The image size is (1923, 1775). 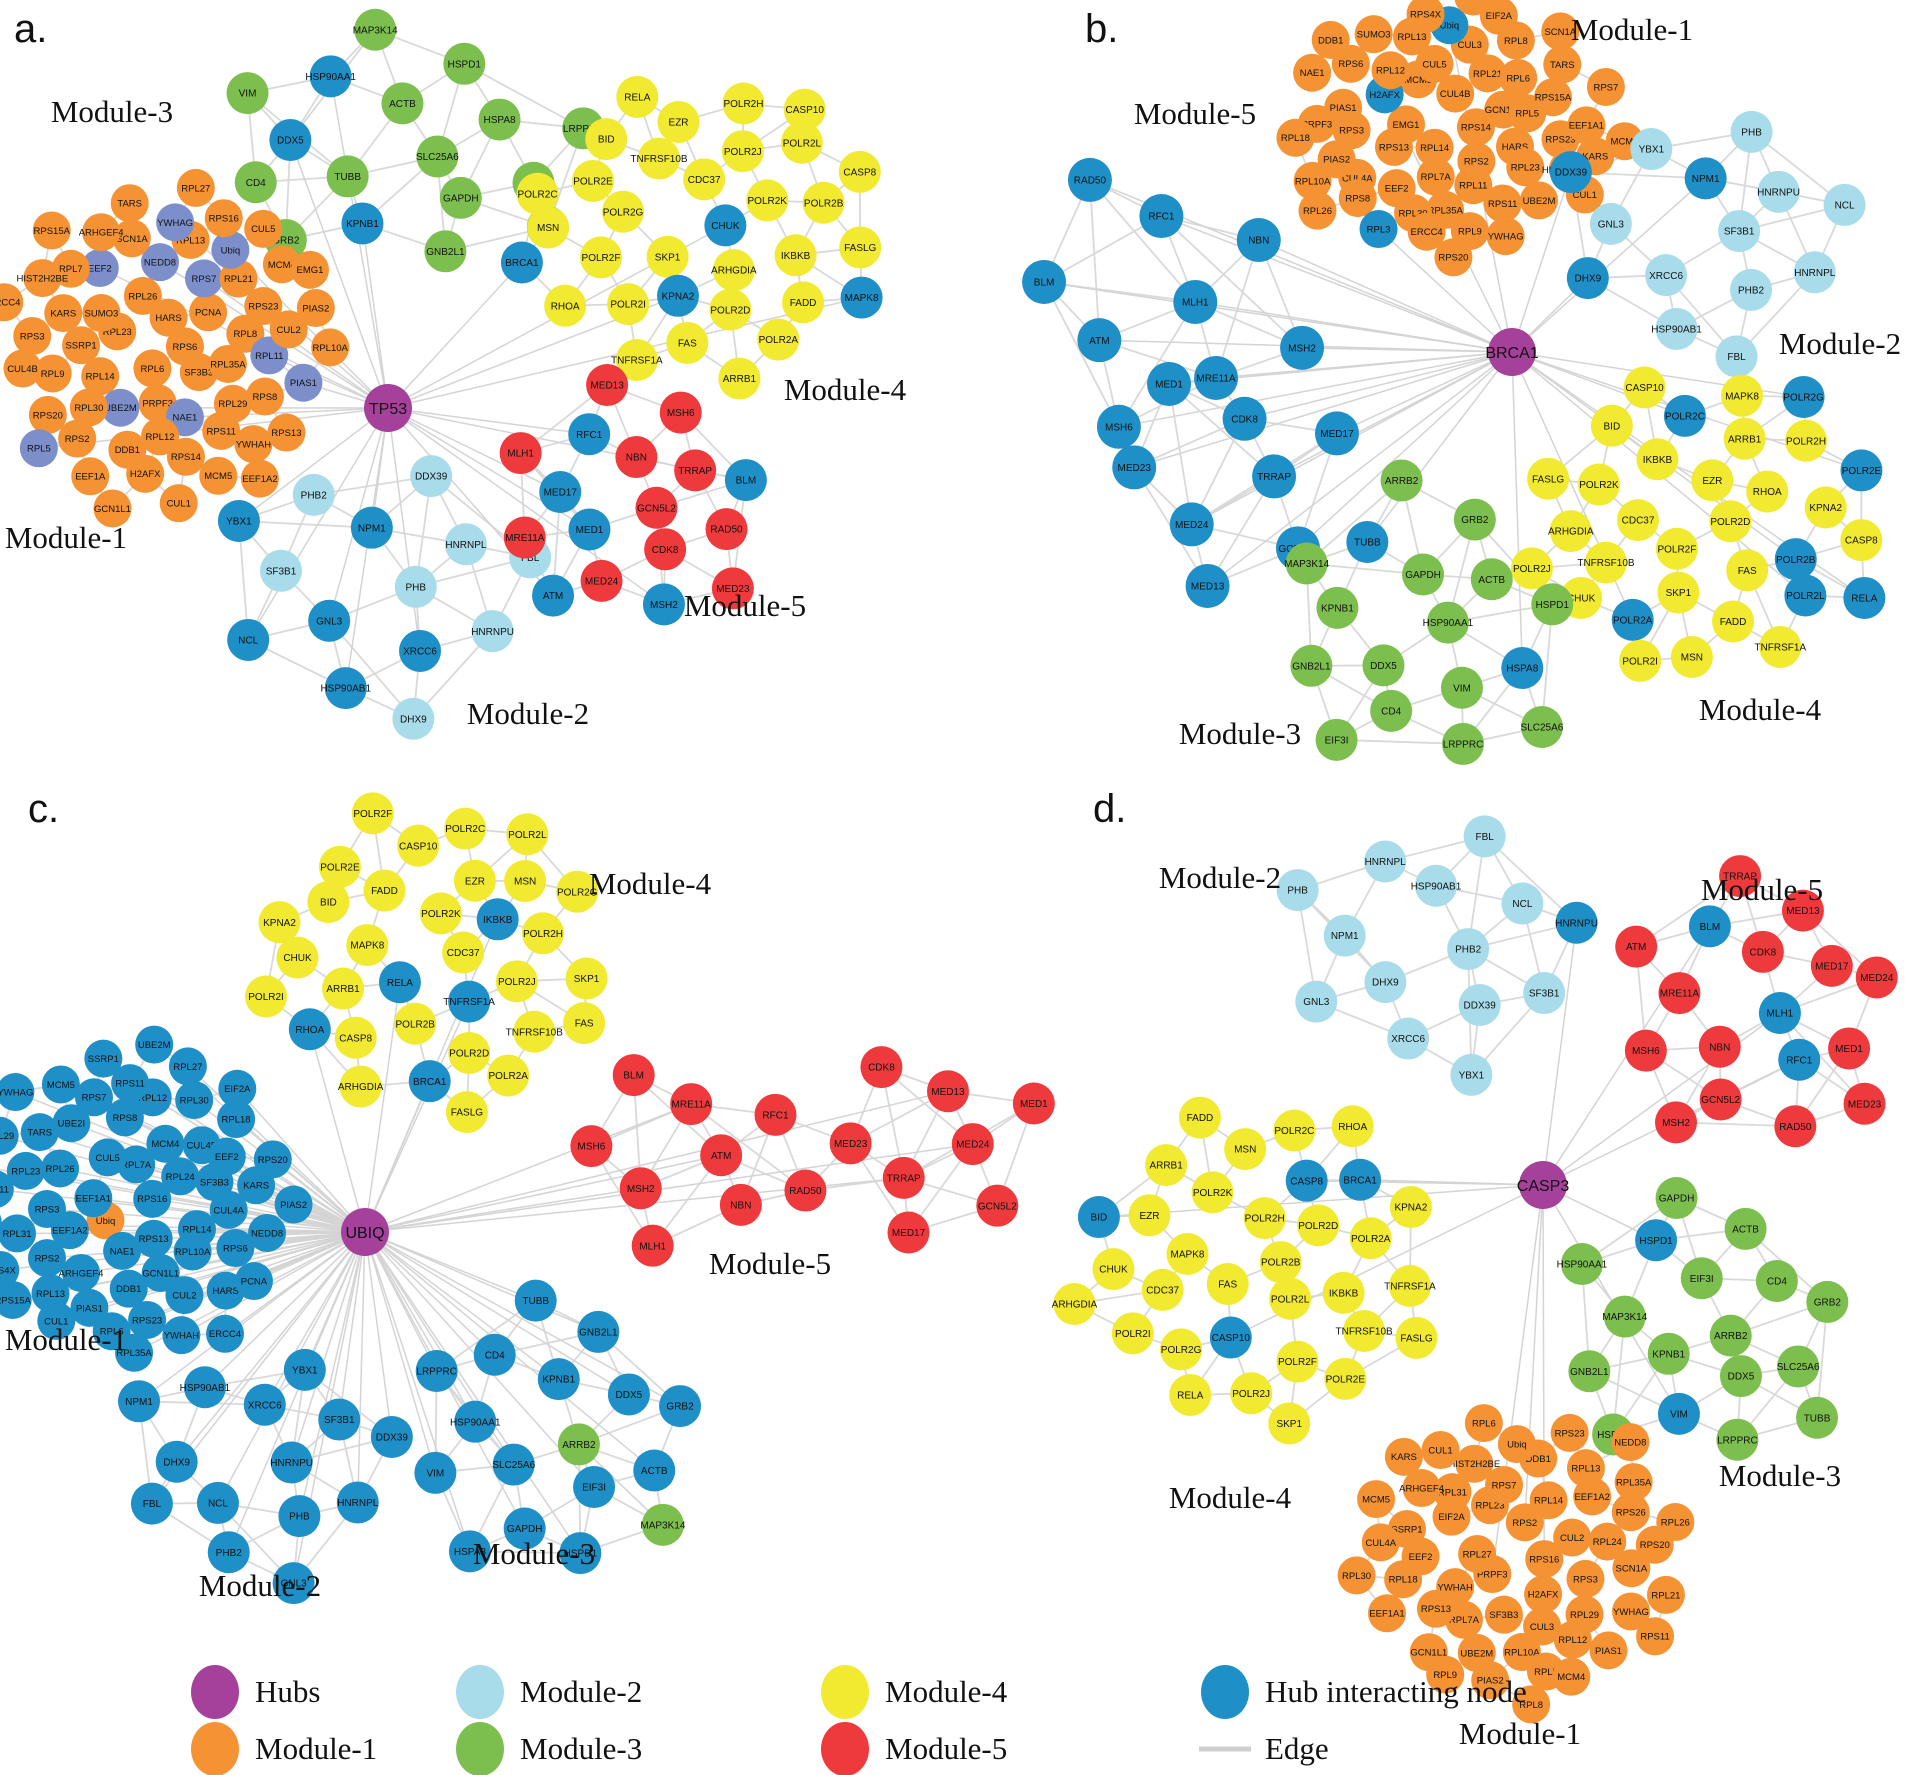 I want to click on panel-letter: c., so click(x=43, y=809).